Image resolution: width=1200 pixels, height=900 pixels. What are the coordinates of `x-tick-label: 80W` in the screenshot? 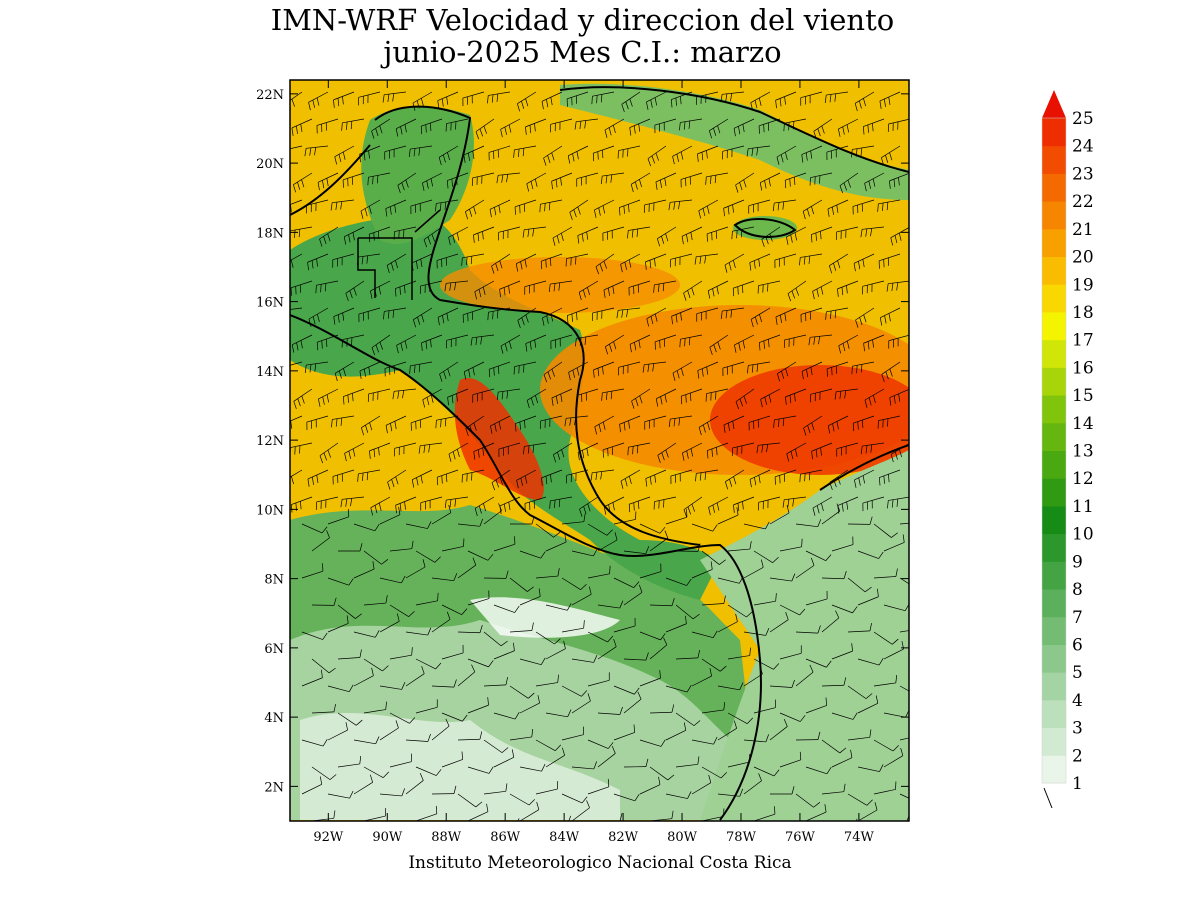 It's located at (682, 837).